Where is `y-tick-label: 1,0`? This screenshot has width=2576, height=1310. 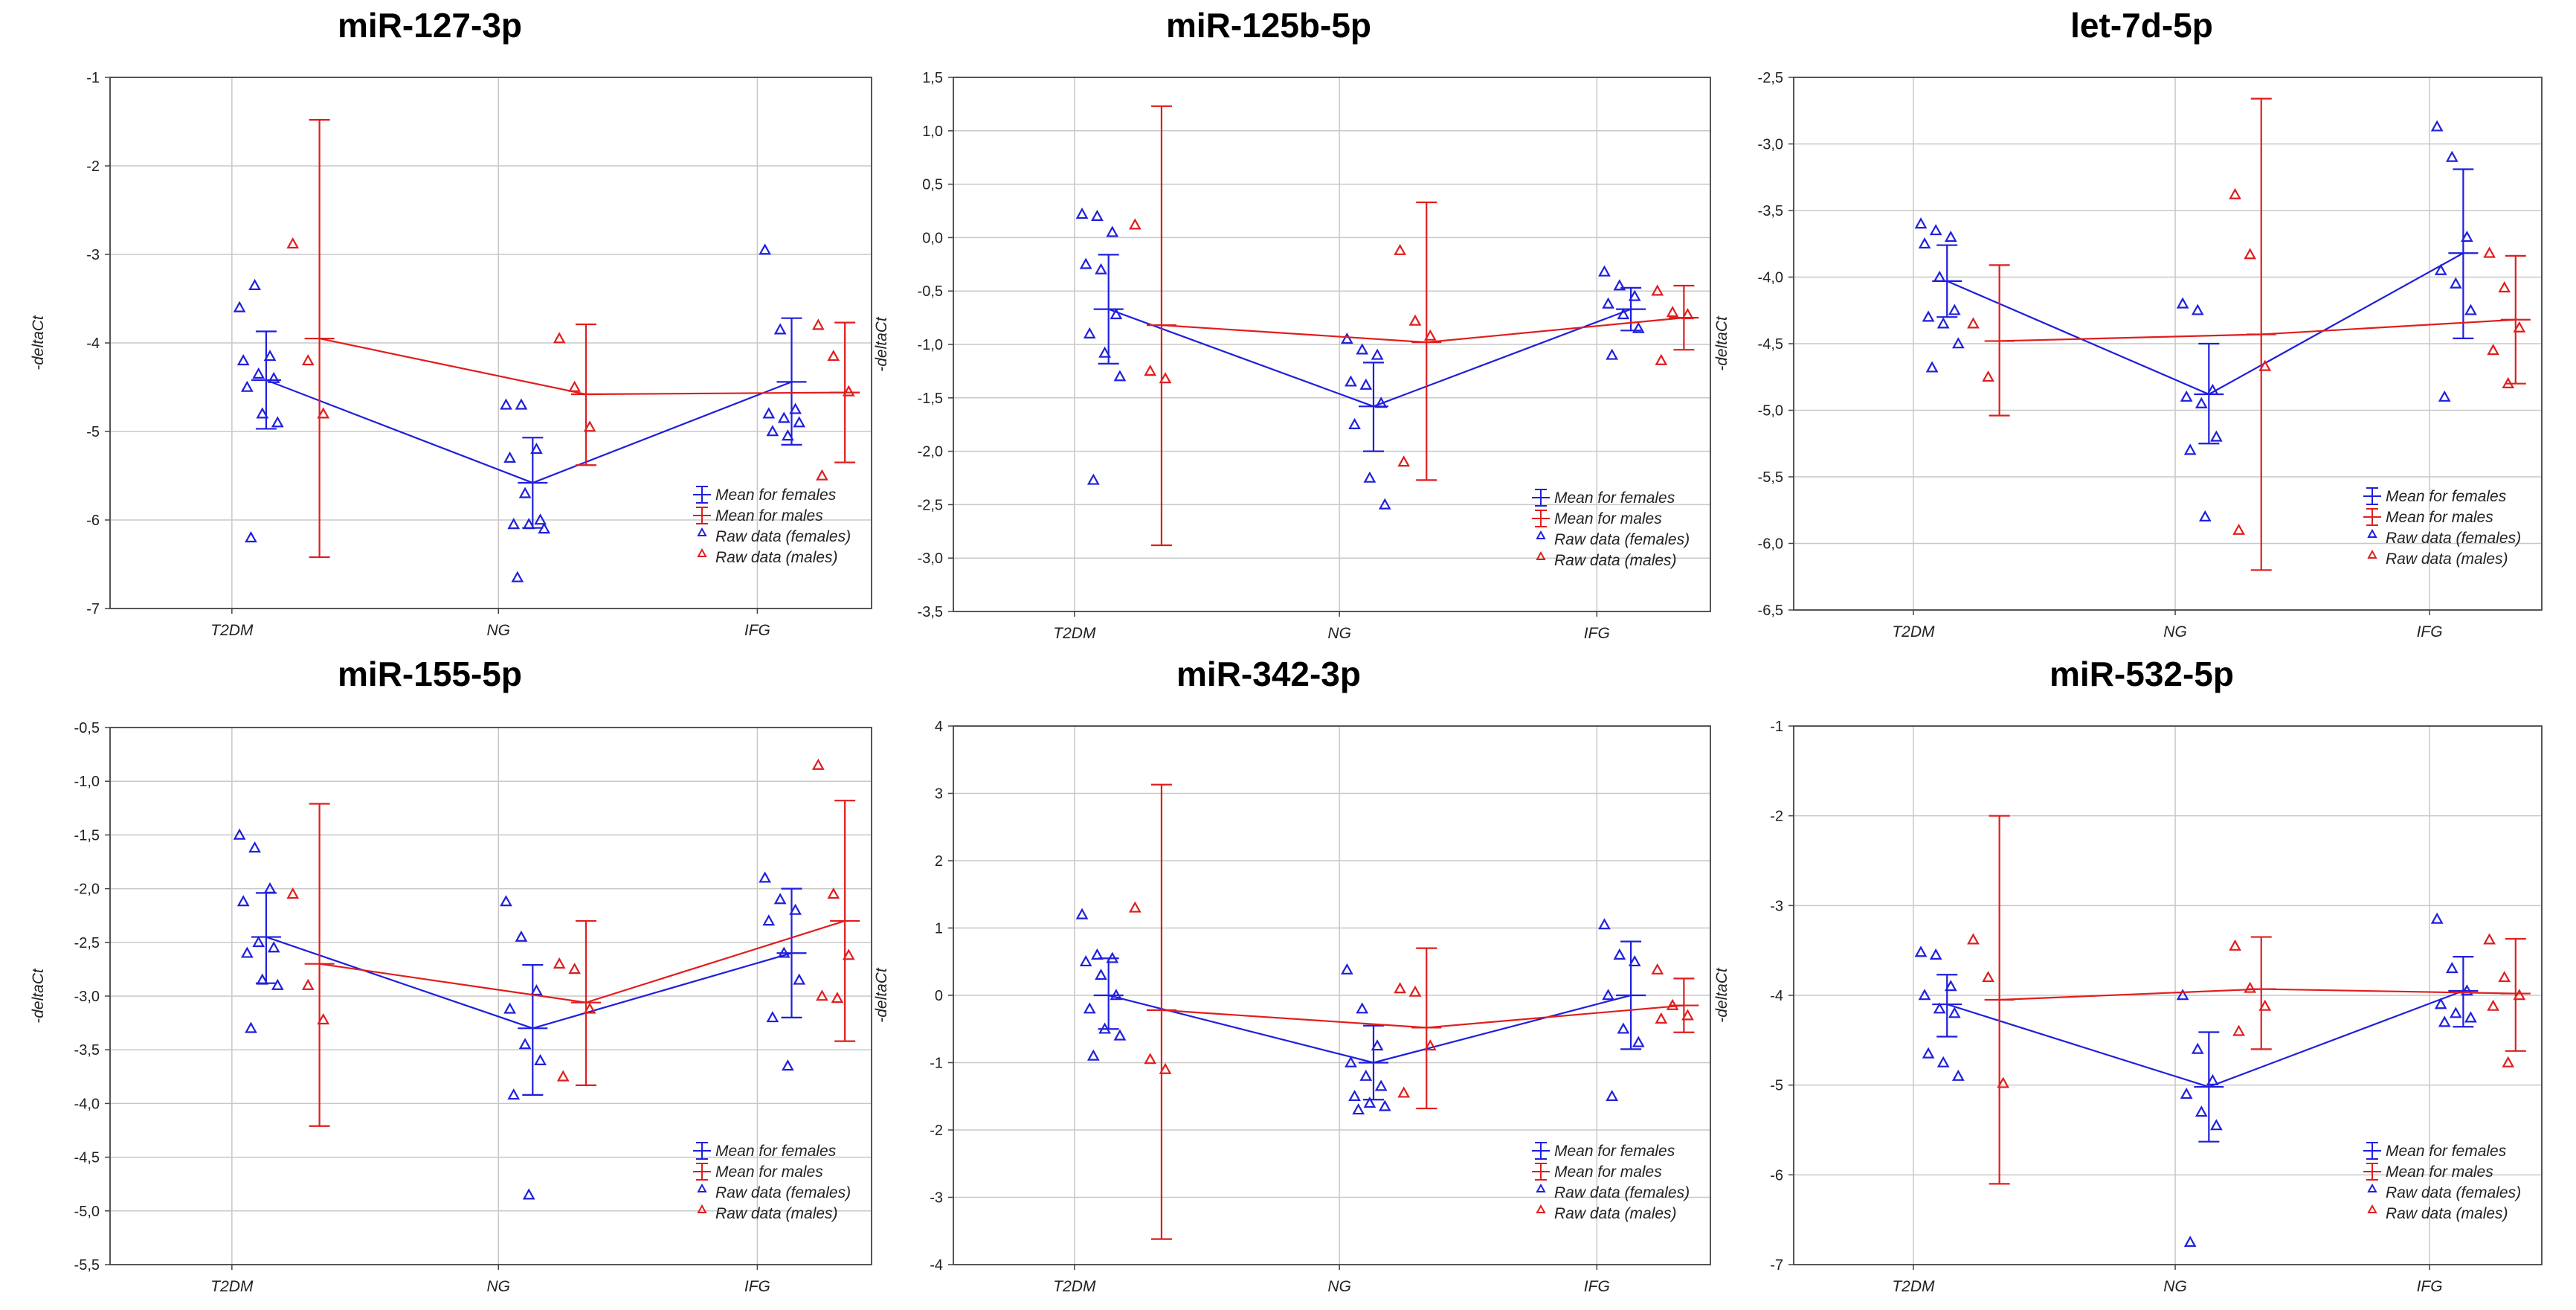
y-tick-label: 1,0 is located at coordinates (932, 131).